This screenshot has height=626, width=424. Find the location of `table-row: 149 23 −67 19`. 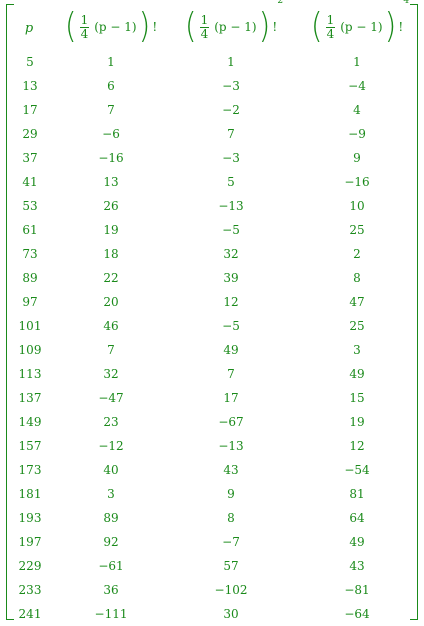

table-row: 149 23 −67 19 is located at coordinates (212, 422).